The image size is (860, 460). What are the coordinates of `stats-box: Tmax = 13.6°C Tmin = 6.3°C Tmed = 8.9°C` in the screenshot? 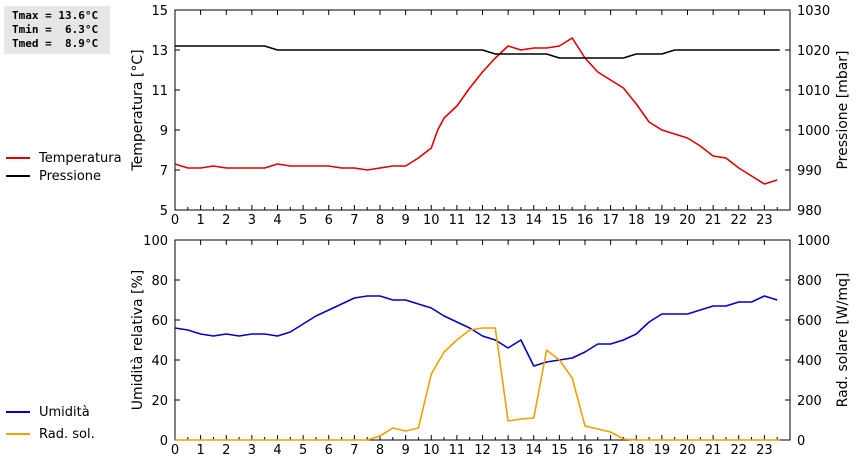 It's located at (57, 30).